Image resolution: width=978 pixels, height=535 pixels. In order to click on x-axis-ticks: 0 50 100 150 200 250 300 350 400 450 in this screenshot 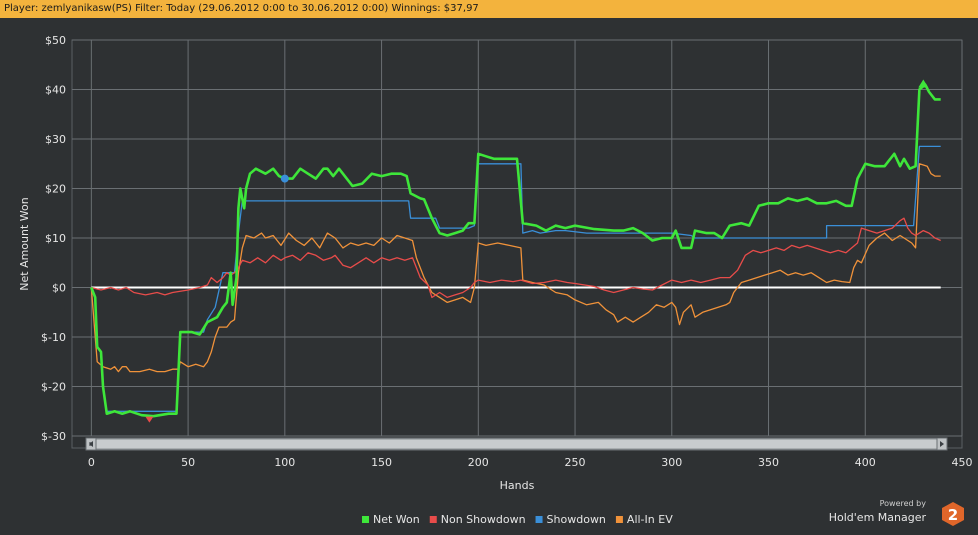, I will do `click(530, 462)`.